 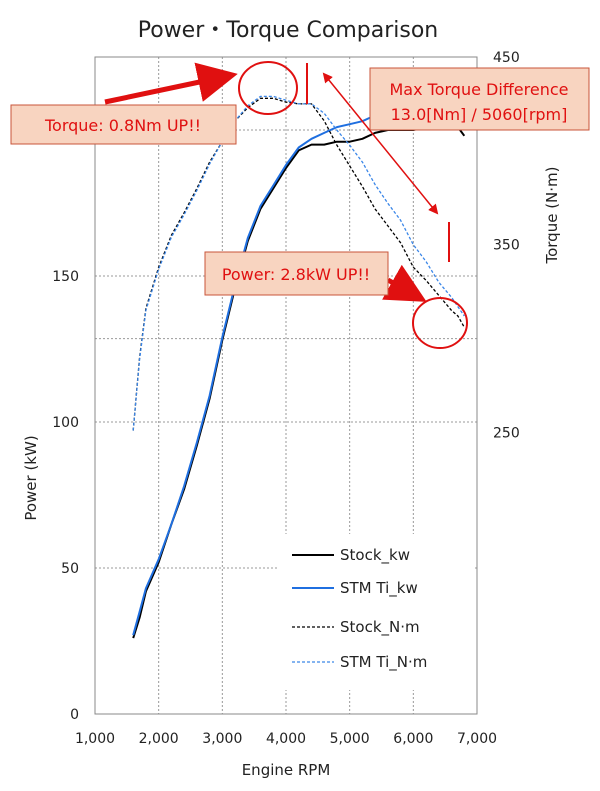 I want to click on left-axis-label: Power (kW), so click(x=31, y=477).